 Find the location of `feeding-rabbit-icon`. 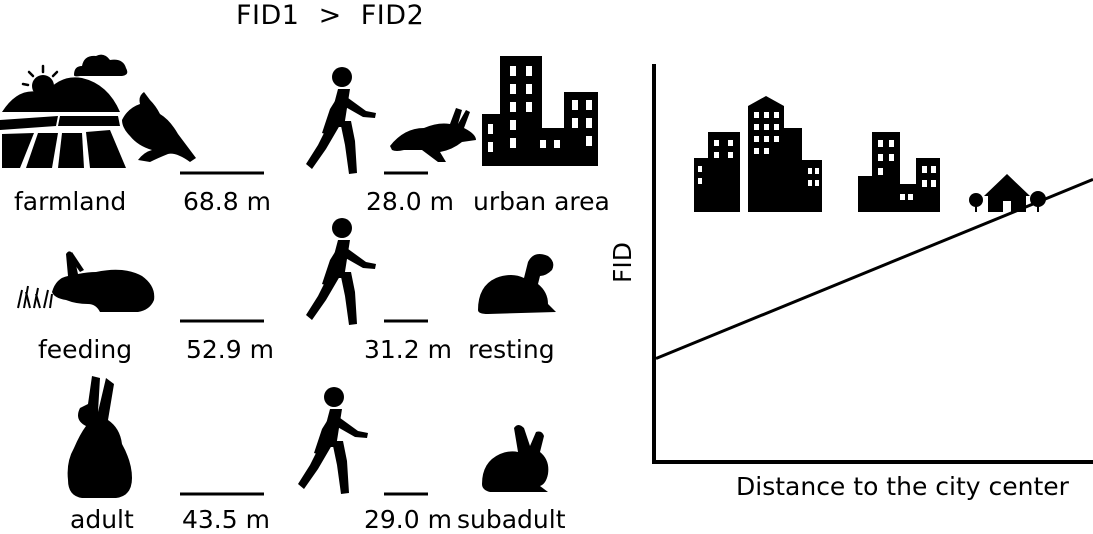

feeding-rabbit-icon is located at coordinates (86, 281).